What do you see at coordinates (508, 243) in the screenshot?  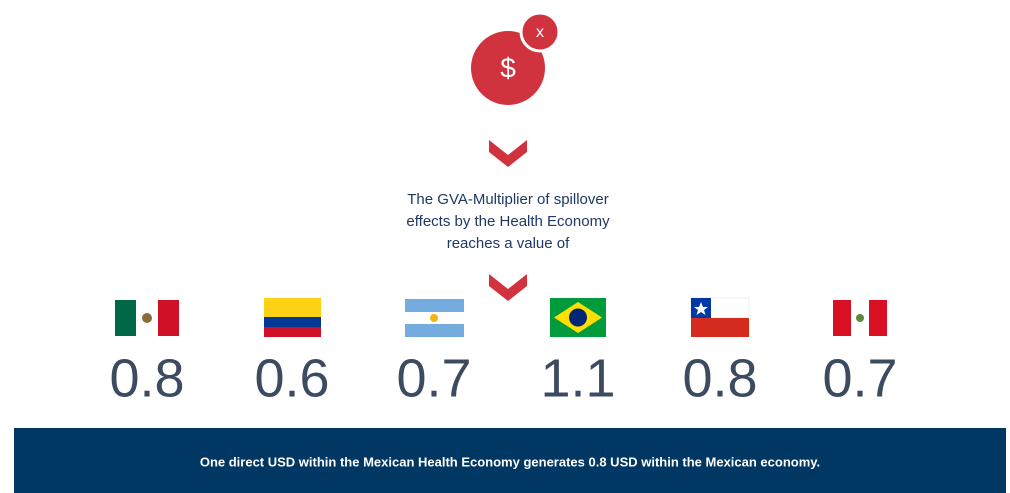 I see `description-line: reaches a value of` at bounding box center [508, 243].